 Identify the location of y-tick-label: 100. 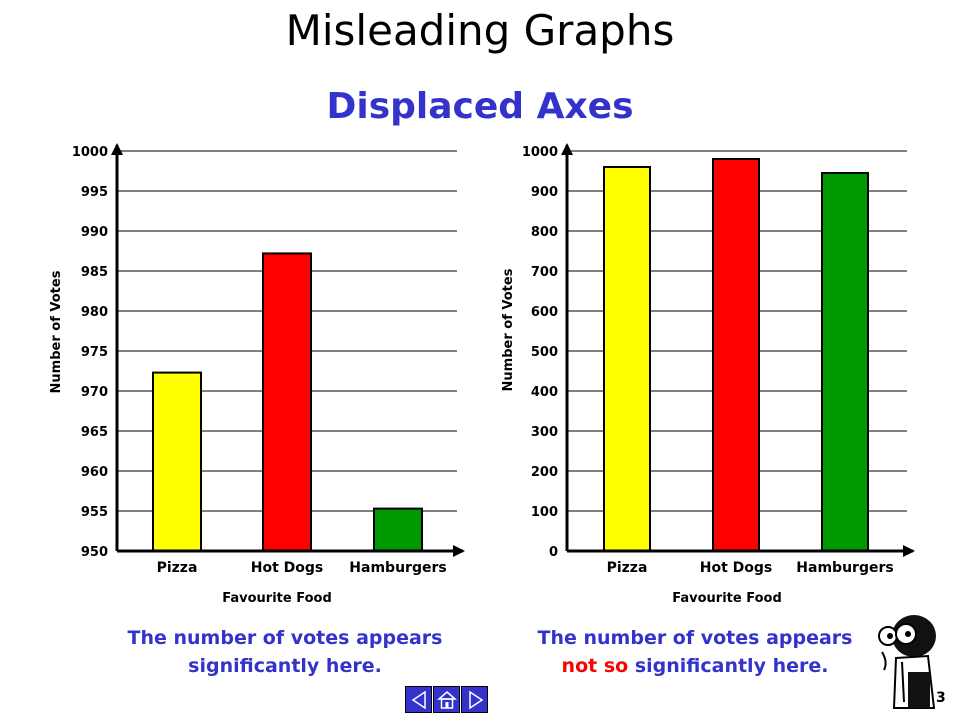
(544, 512).